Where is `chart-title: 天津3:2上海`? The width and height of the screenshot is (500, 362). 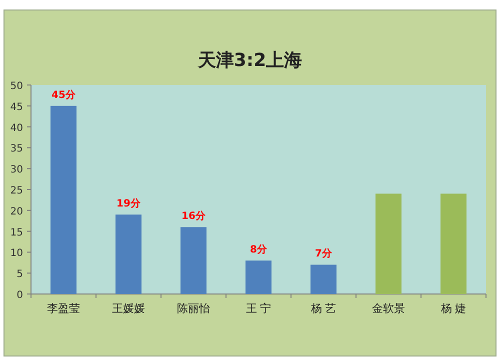
chart-title: 天津3:2上海 is located at coordinates (249, 60).